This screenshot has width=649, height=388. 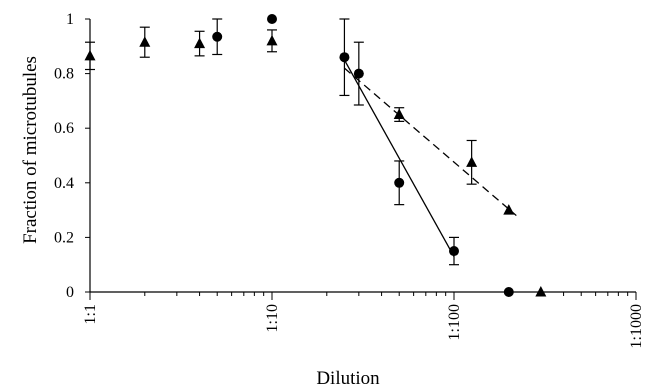 What do you see at coordinates (90, 314) in the screenshot?
I see `x-tick-label: 1:1` at bounding box center [90, 314].